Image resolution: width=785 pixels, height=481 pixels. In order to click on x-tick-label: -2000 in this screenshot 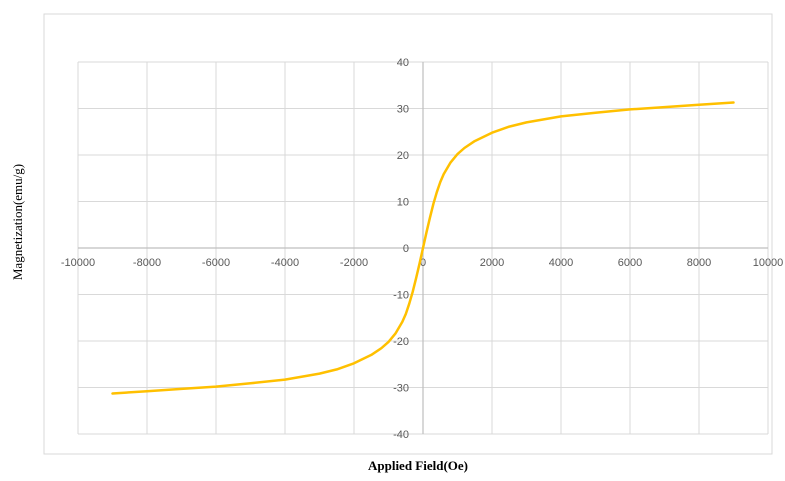, I will do `click(354, 263)`.